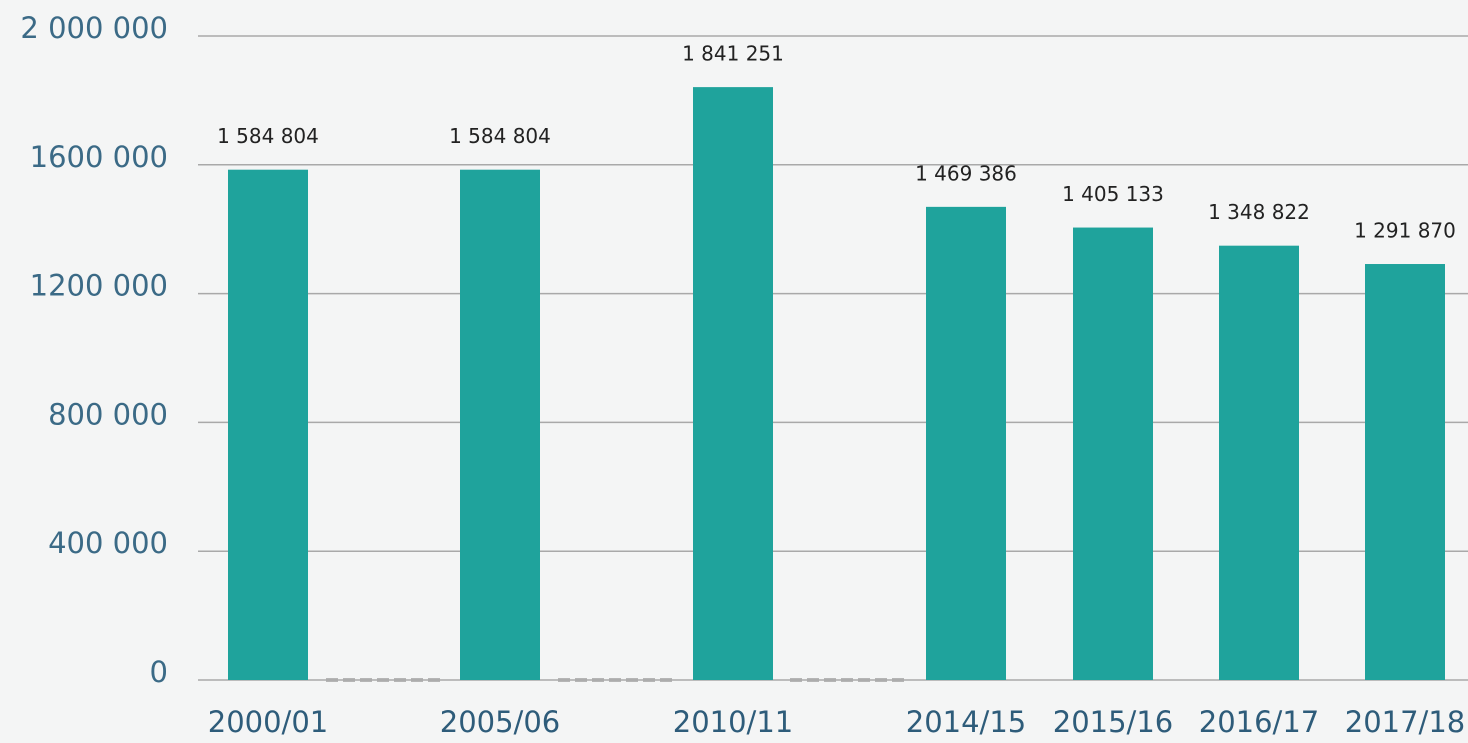 This screenshot has height=743, width=1468. What do you see at coordinates (733, 54) in the screenshot?
I see `data-label: 1 841 251` at bounding box center [733, 54].